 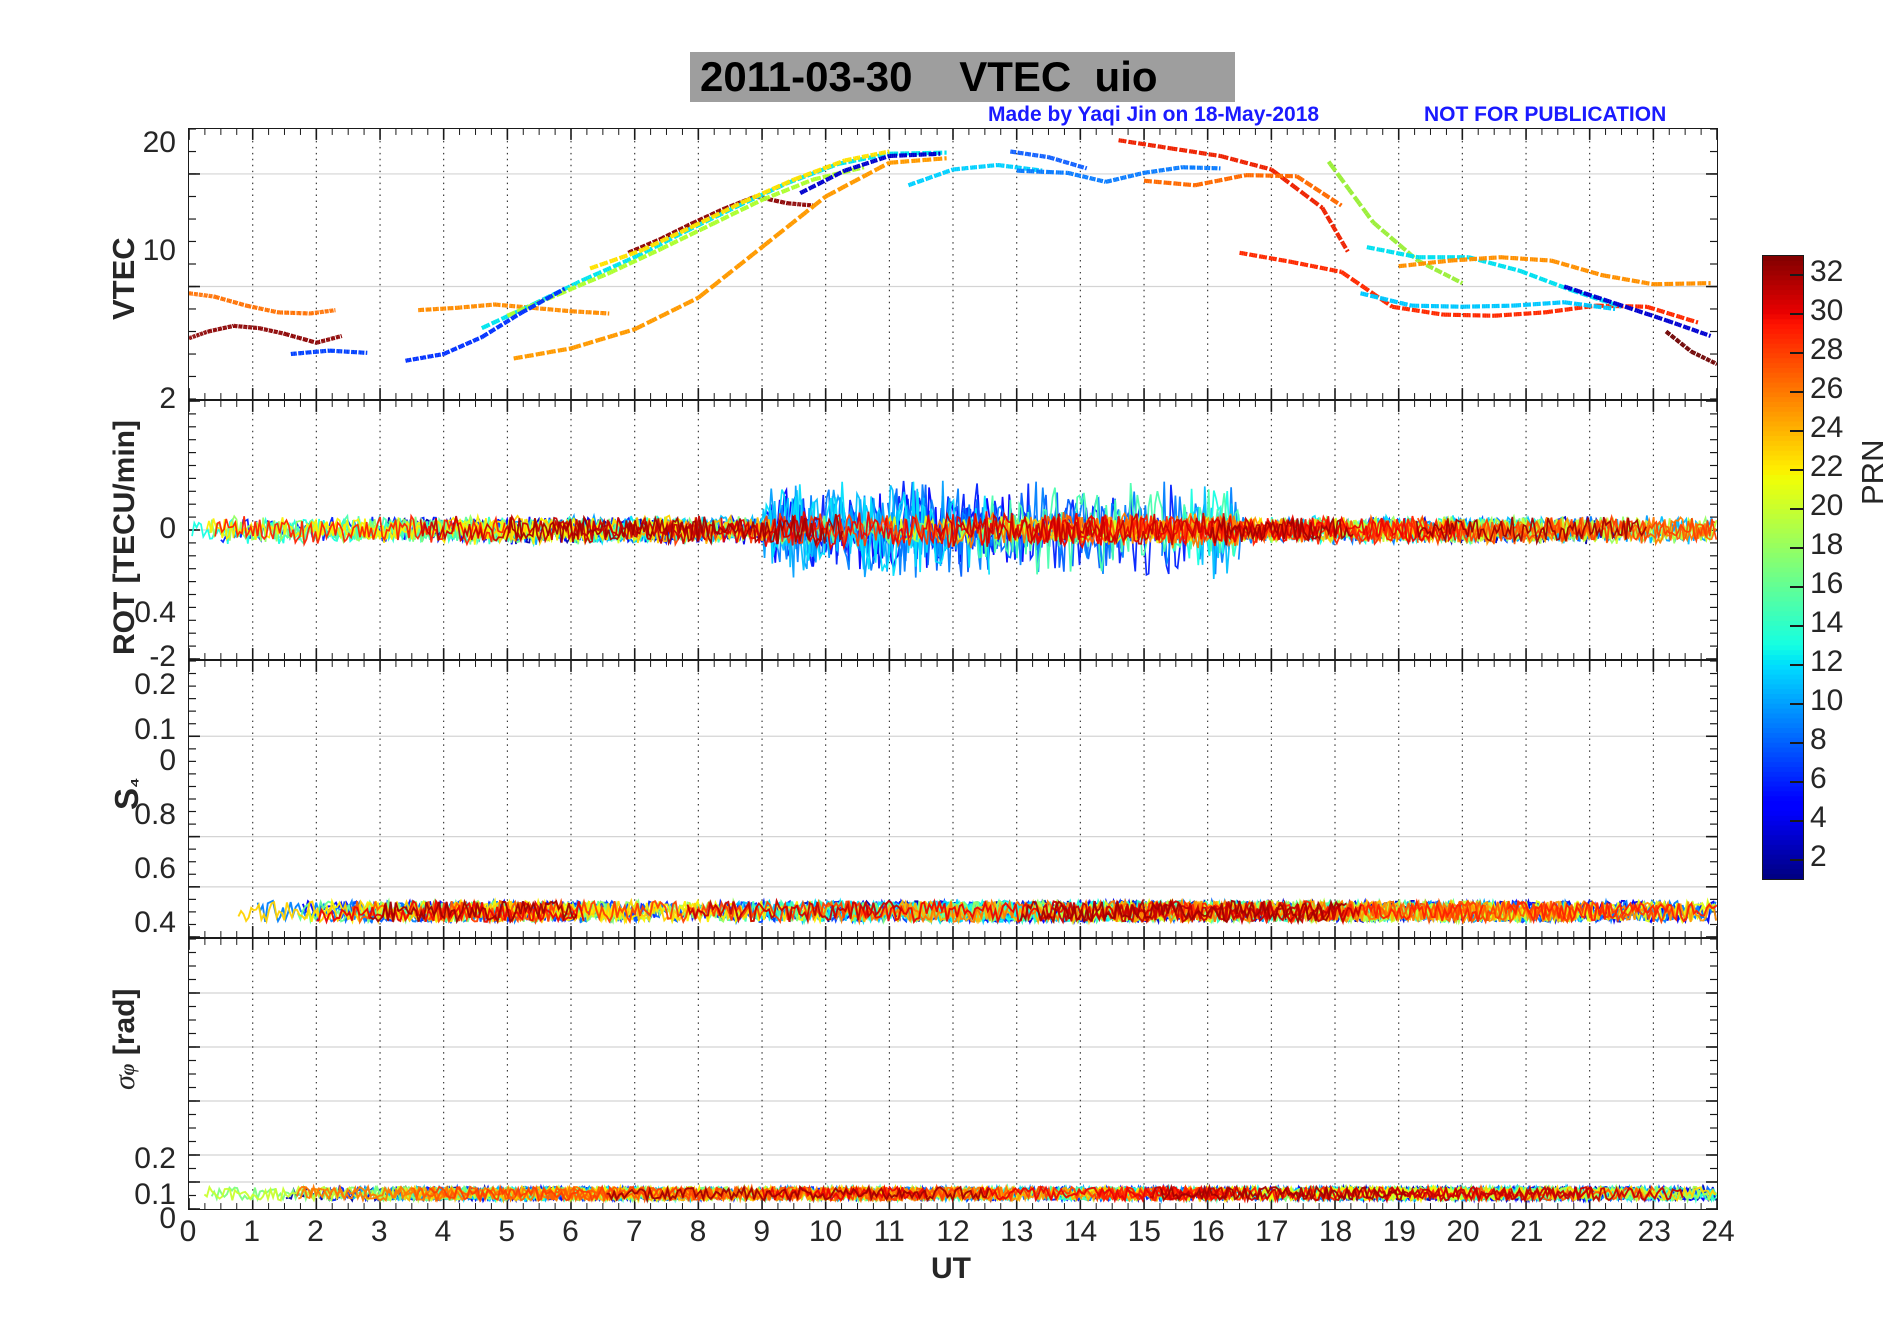 I want to click on x-tick-5: 5, so click(x=507, y=1231).